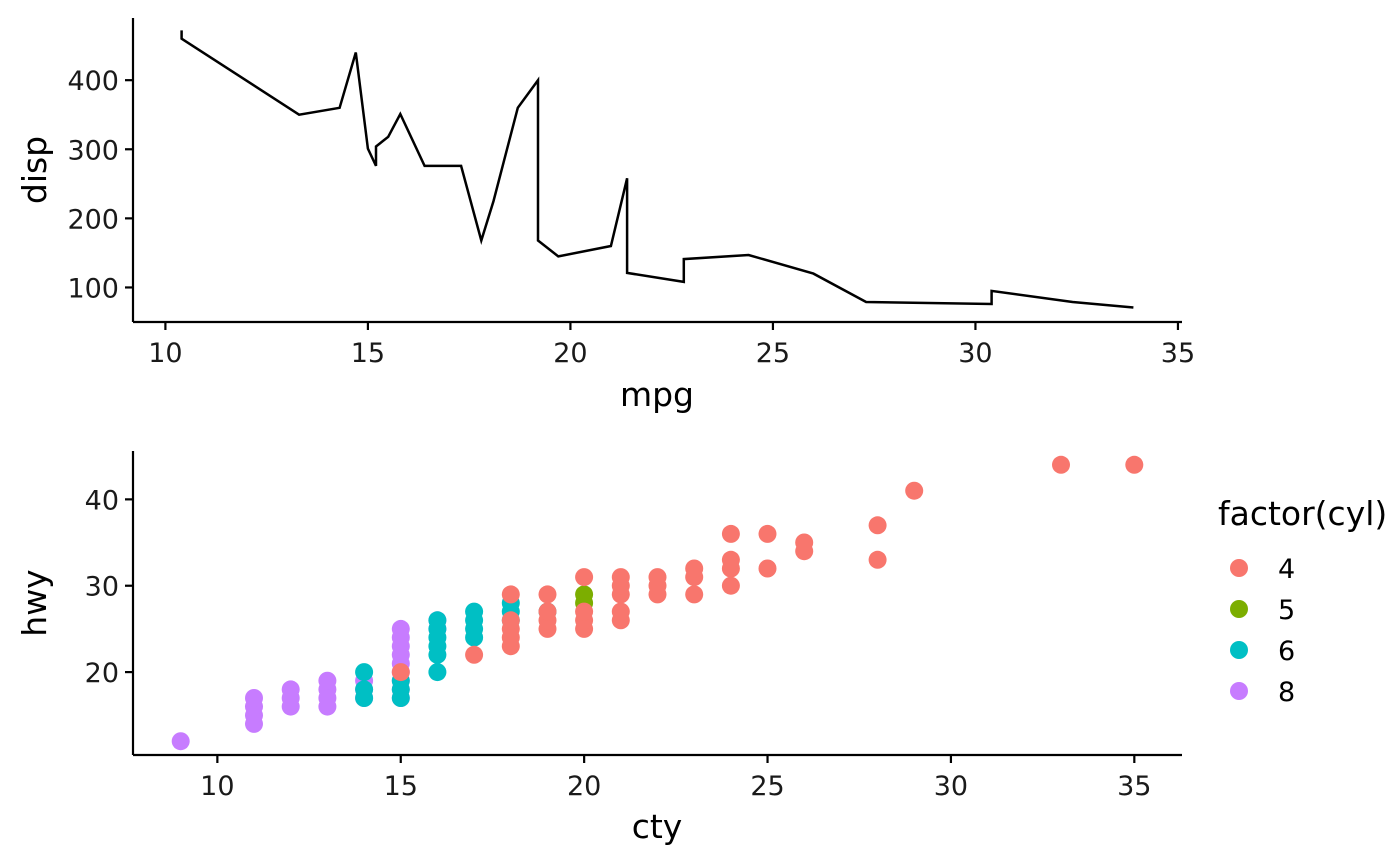  Describe the element at coordinates (1134, 786) in the screenshot. I see `scatter-x-tick-label: 35` at that location.